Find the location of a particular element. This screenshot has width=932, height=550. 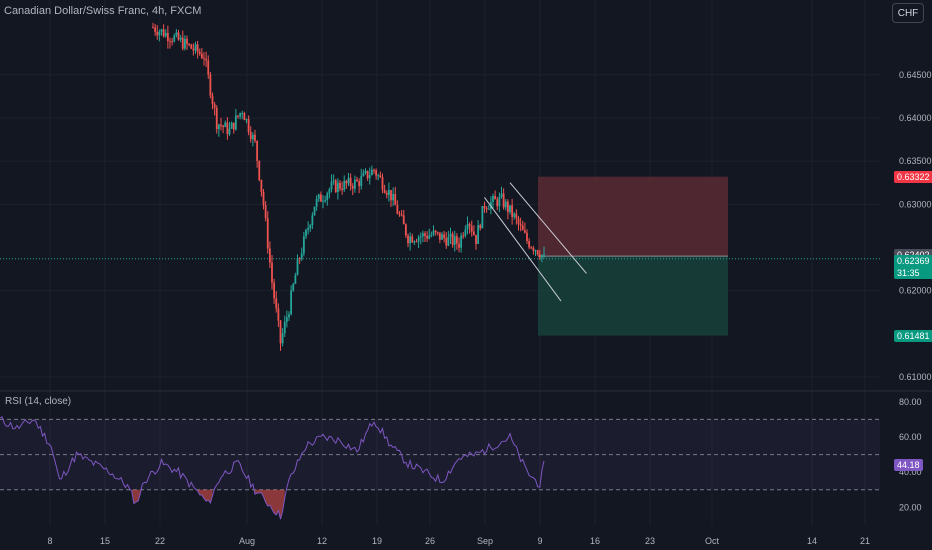

rsi-tick-label: 60.00 is located at coordinates (910, 437).